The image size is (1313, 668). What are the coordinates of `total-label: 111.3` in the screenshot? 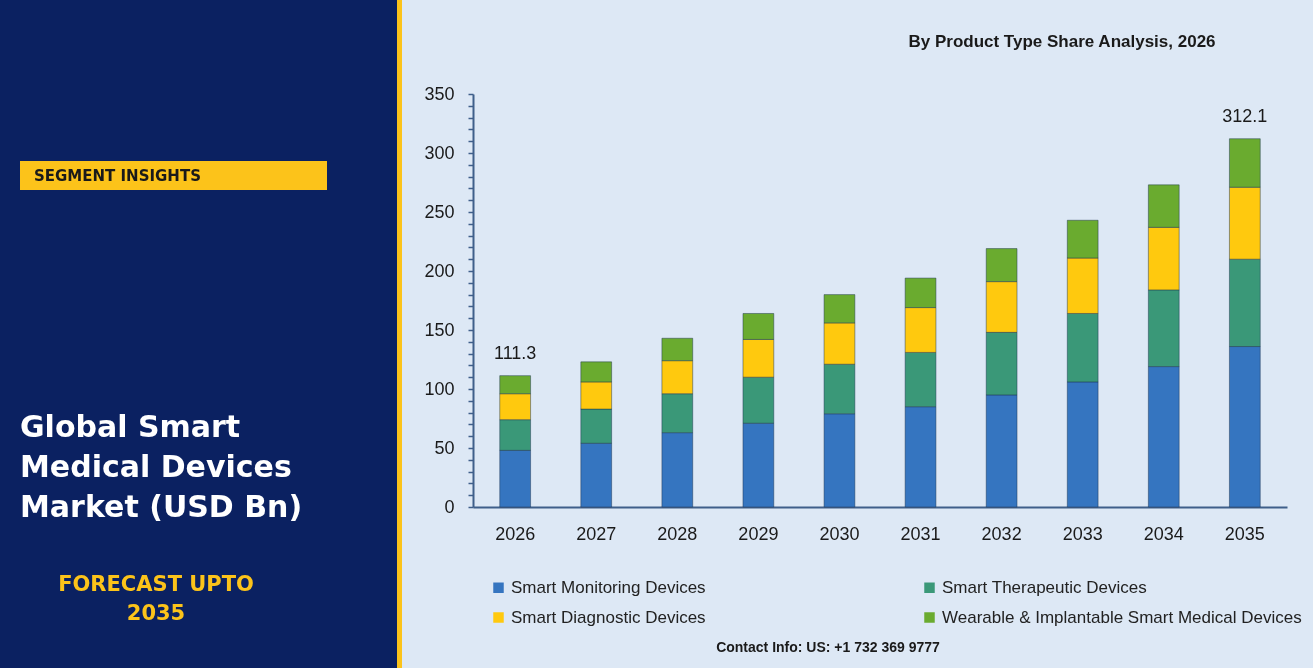 It's located at (515, 352).